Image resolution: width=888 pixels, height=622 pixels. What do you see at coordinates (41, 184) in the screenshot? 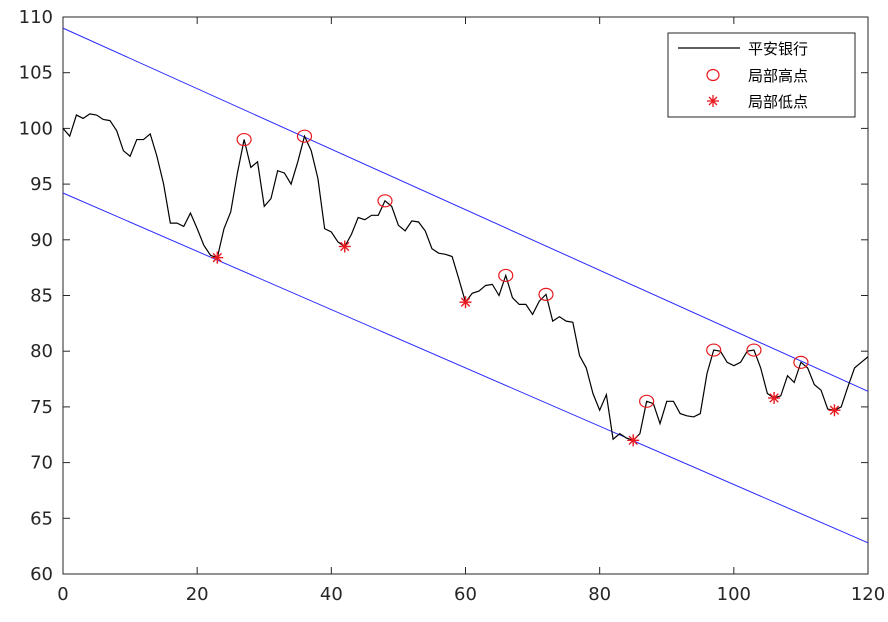
I see `y-tick-label: 95` at bounding box center [41, 184].